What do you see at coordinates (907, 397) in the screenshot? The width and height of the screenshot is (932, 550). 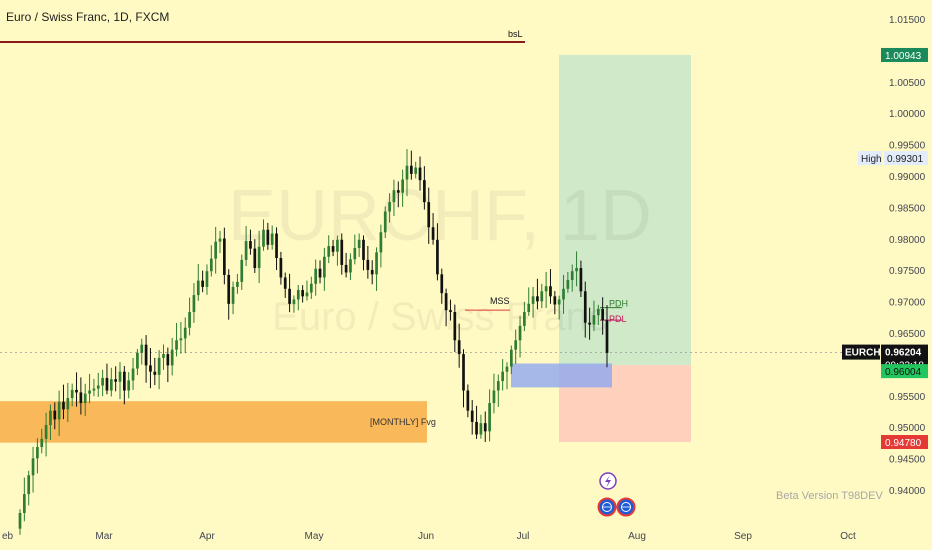 I see `price-tick: 0.95500` at bounding box center [907, 397].